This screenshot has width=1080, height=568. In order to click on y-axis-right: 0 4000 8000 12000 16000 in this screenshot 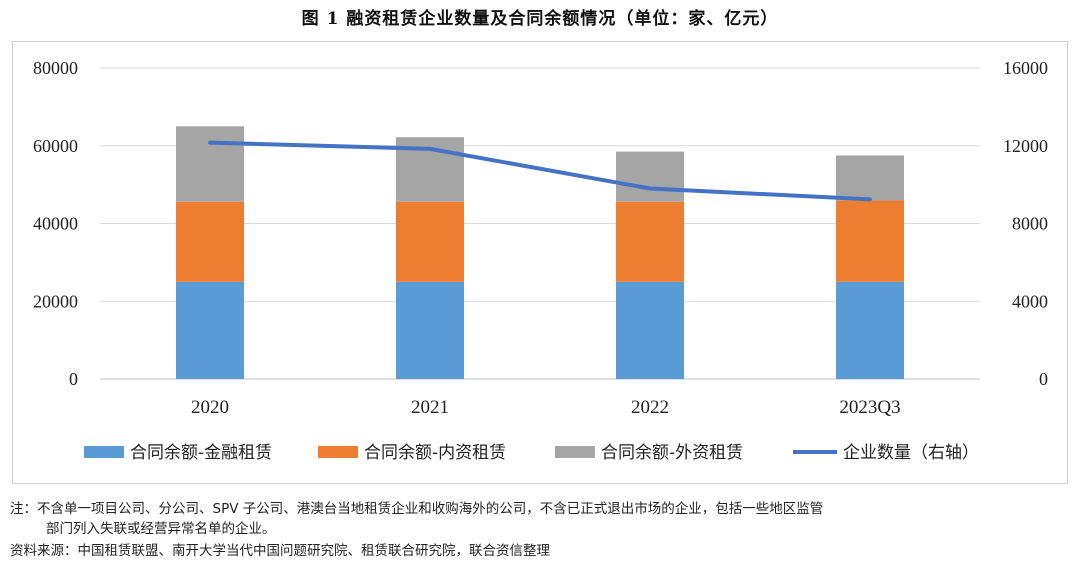, I will do `click(1025, 223)`.